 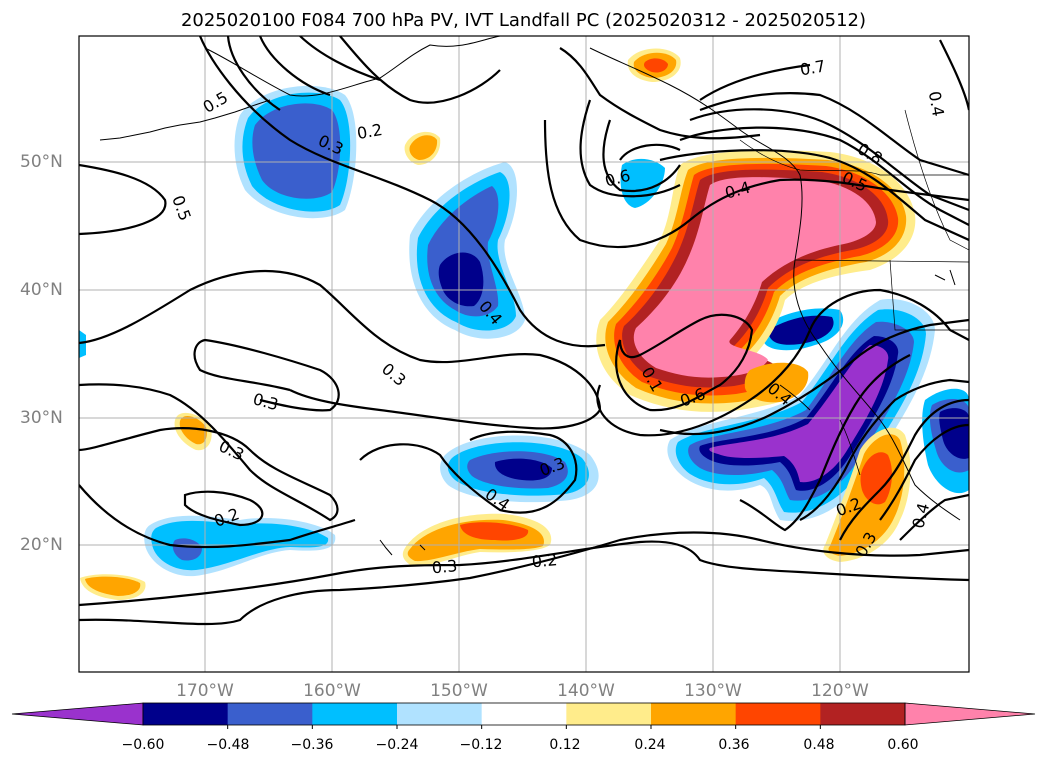 I want to click on negative-anomaly-central-pacific, so click(x=467, y=250).